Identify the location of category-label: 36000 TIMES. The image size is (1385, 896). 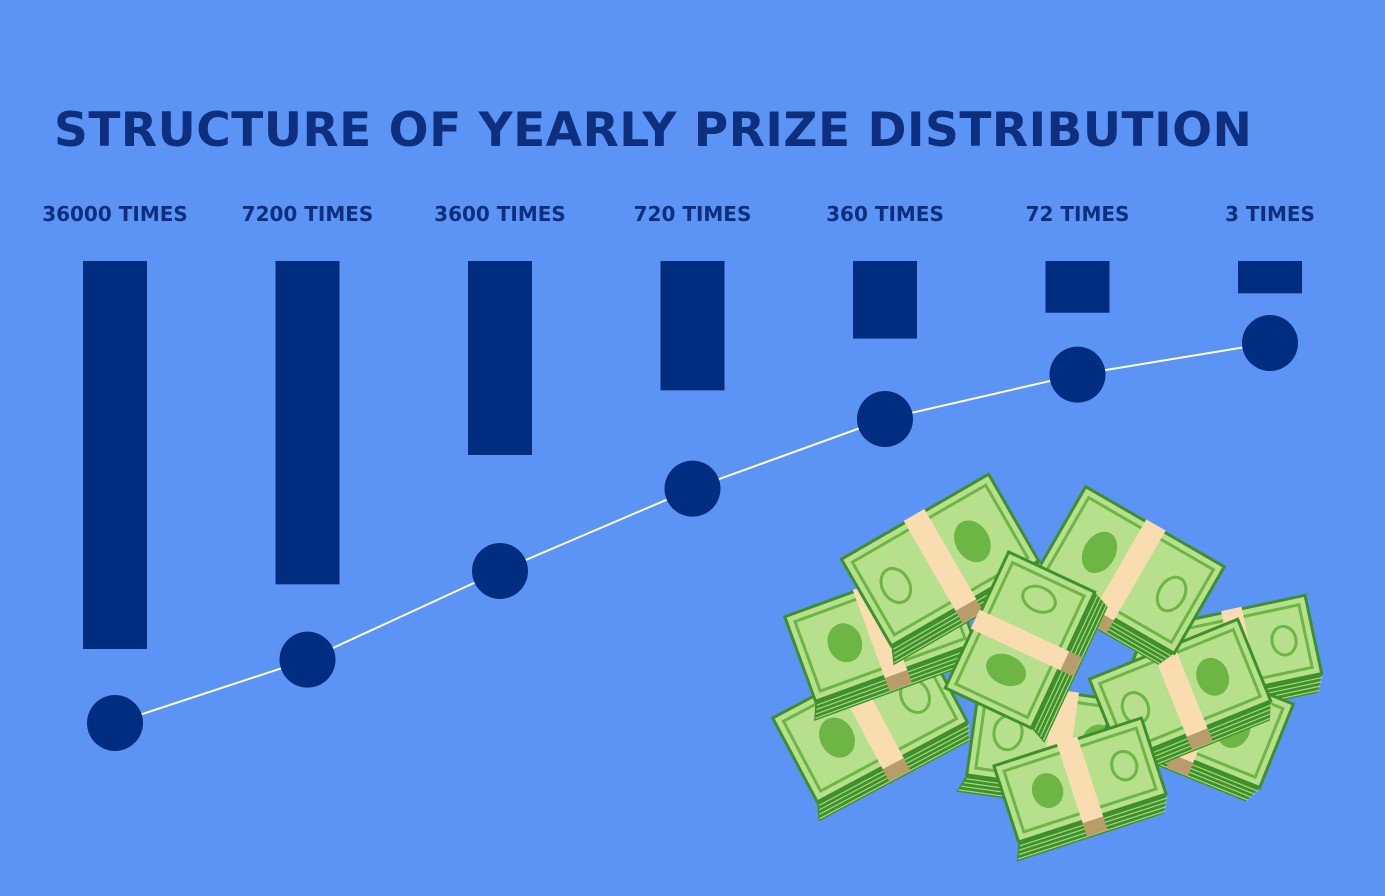
(115, 214).